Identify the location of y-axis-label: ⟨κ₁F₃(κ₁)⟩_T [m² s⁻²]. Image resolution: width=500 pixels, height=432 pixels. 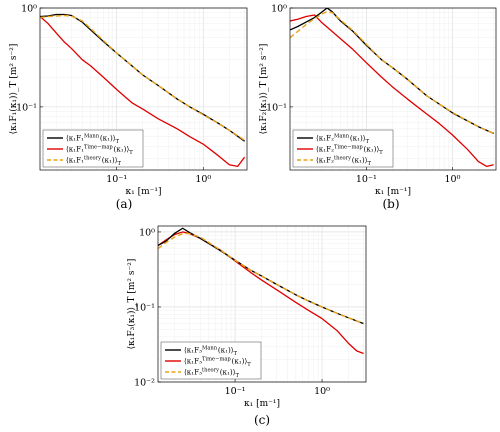
(131, 304).